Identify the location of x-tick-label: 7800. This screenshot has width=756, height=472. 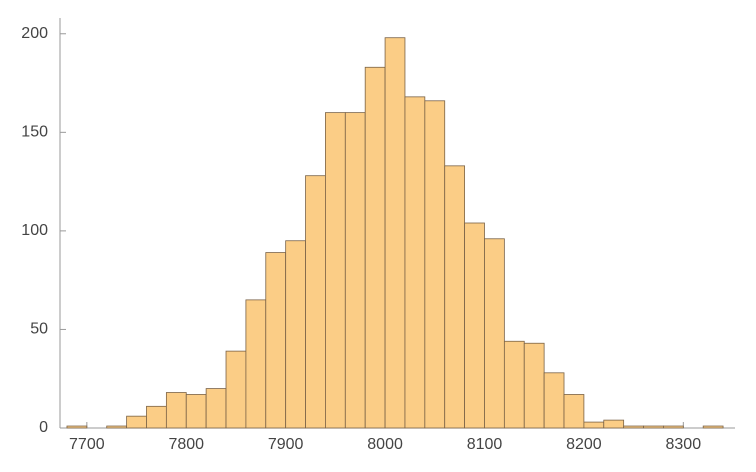
(186, 444).